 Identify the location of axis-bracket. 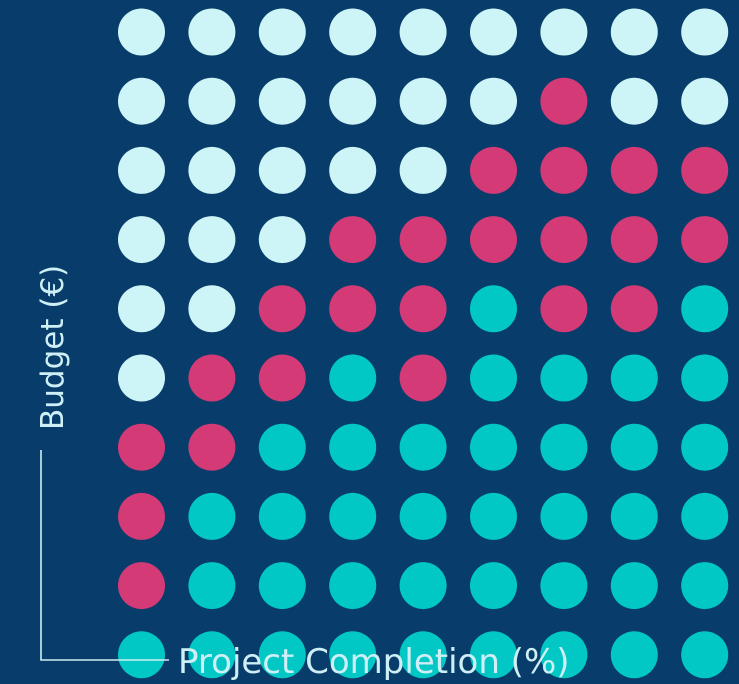
(104, 555).